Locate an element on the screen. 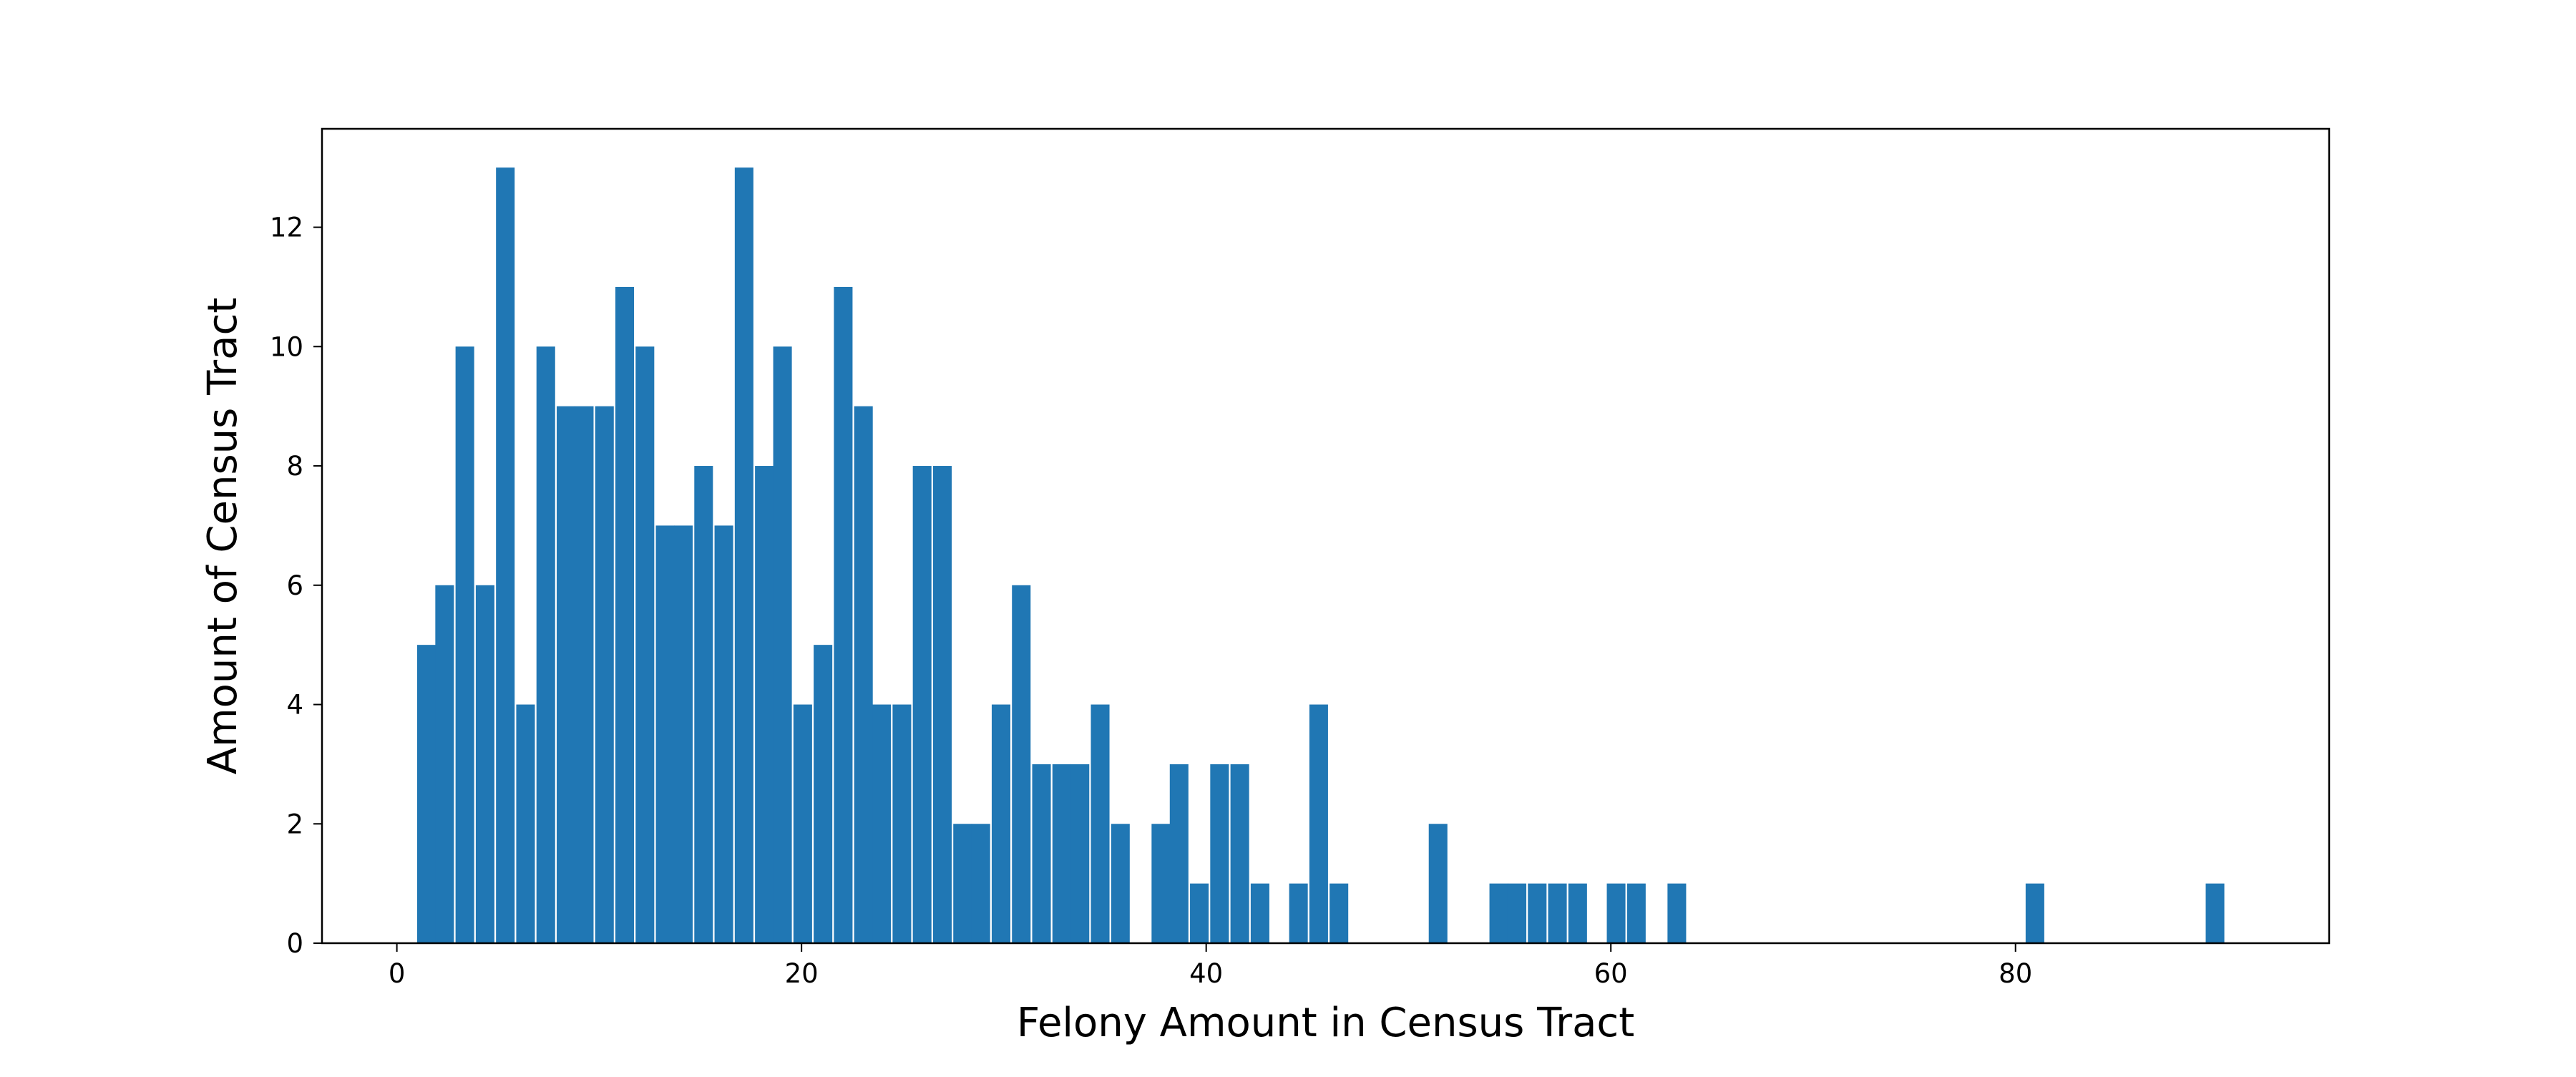 The width and height of the screenshot is (2576, 1077). x-tick-label: 20 is located at coordinates (802, 973).